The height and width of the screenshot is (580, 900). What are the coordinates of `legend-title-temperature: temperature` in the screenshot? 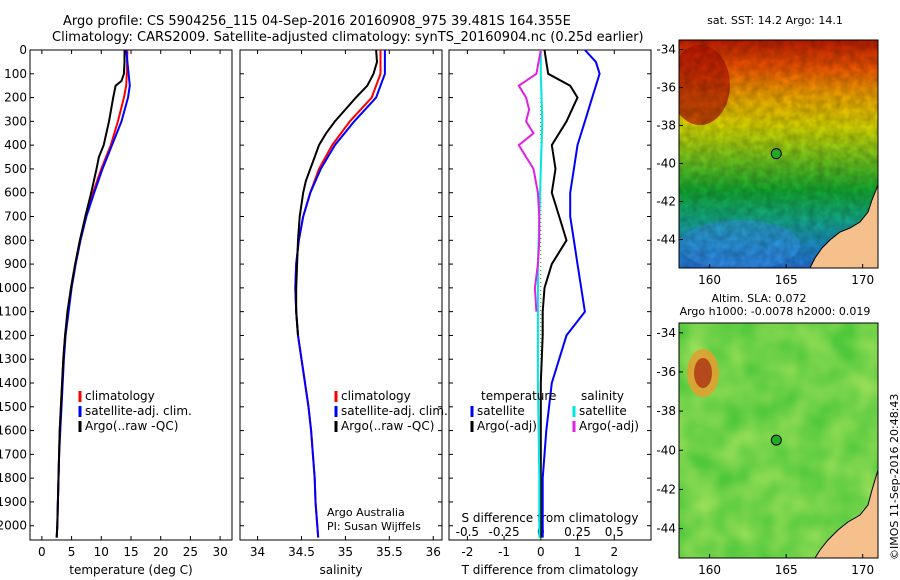 It's located at (518, 396).